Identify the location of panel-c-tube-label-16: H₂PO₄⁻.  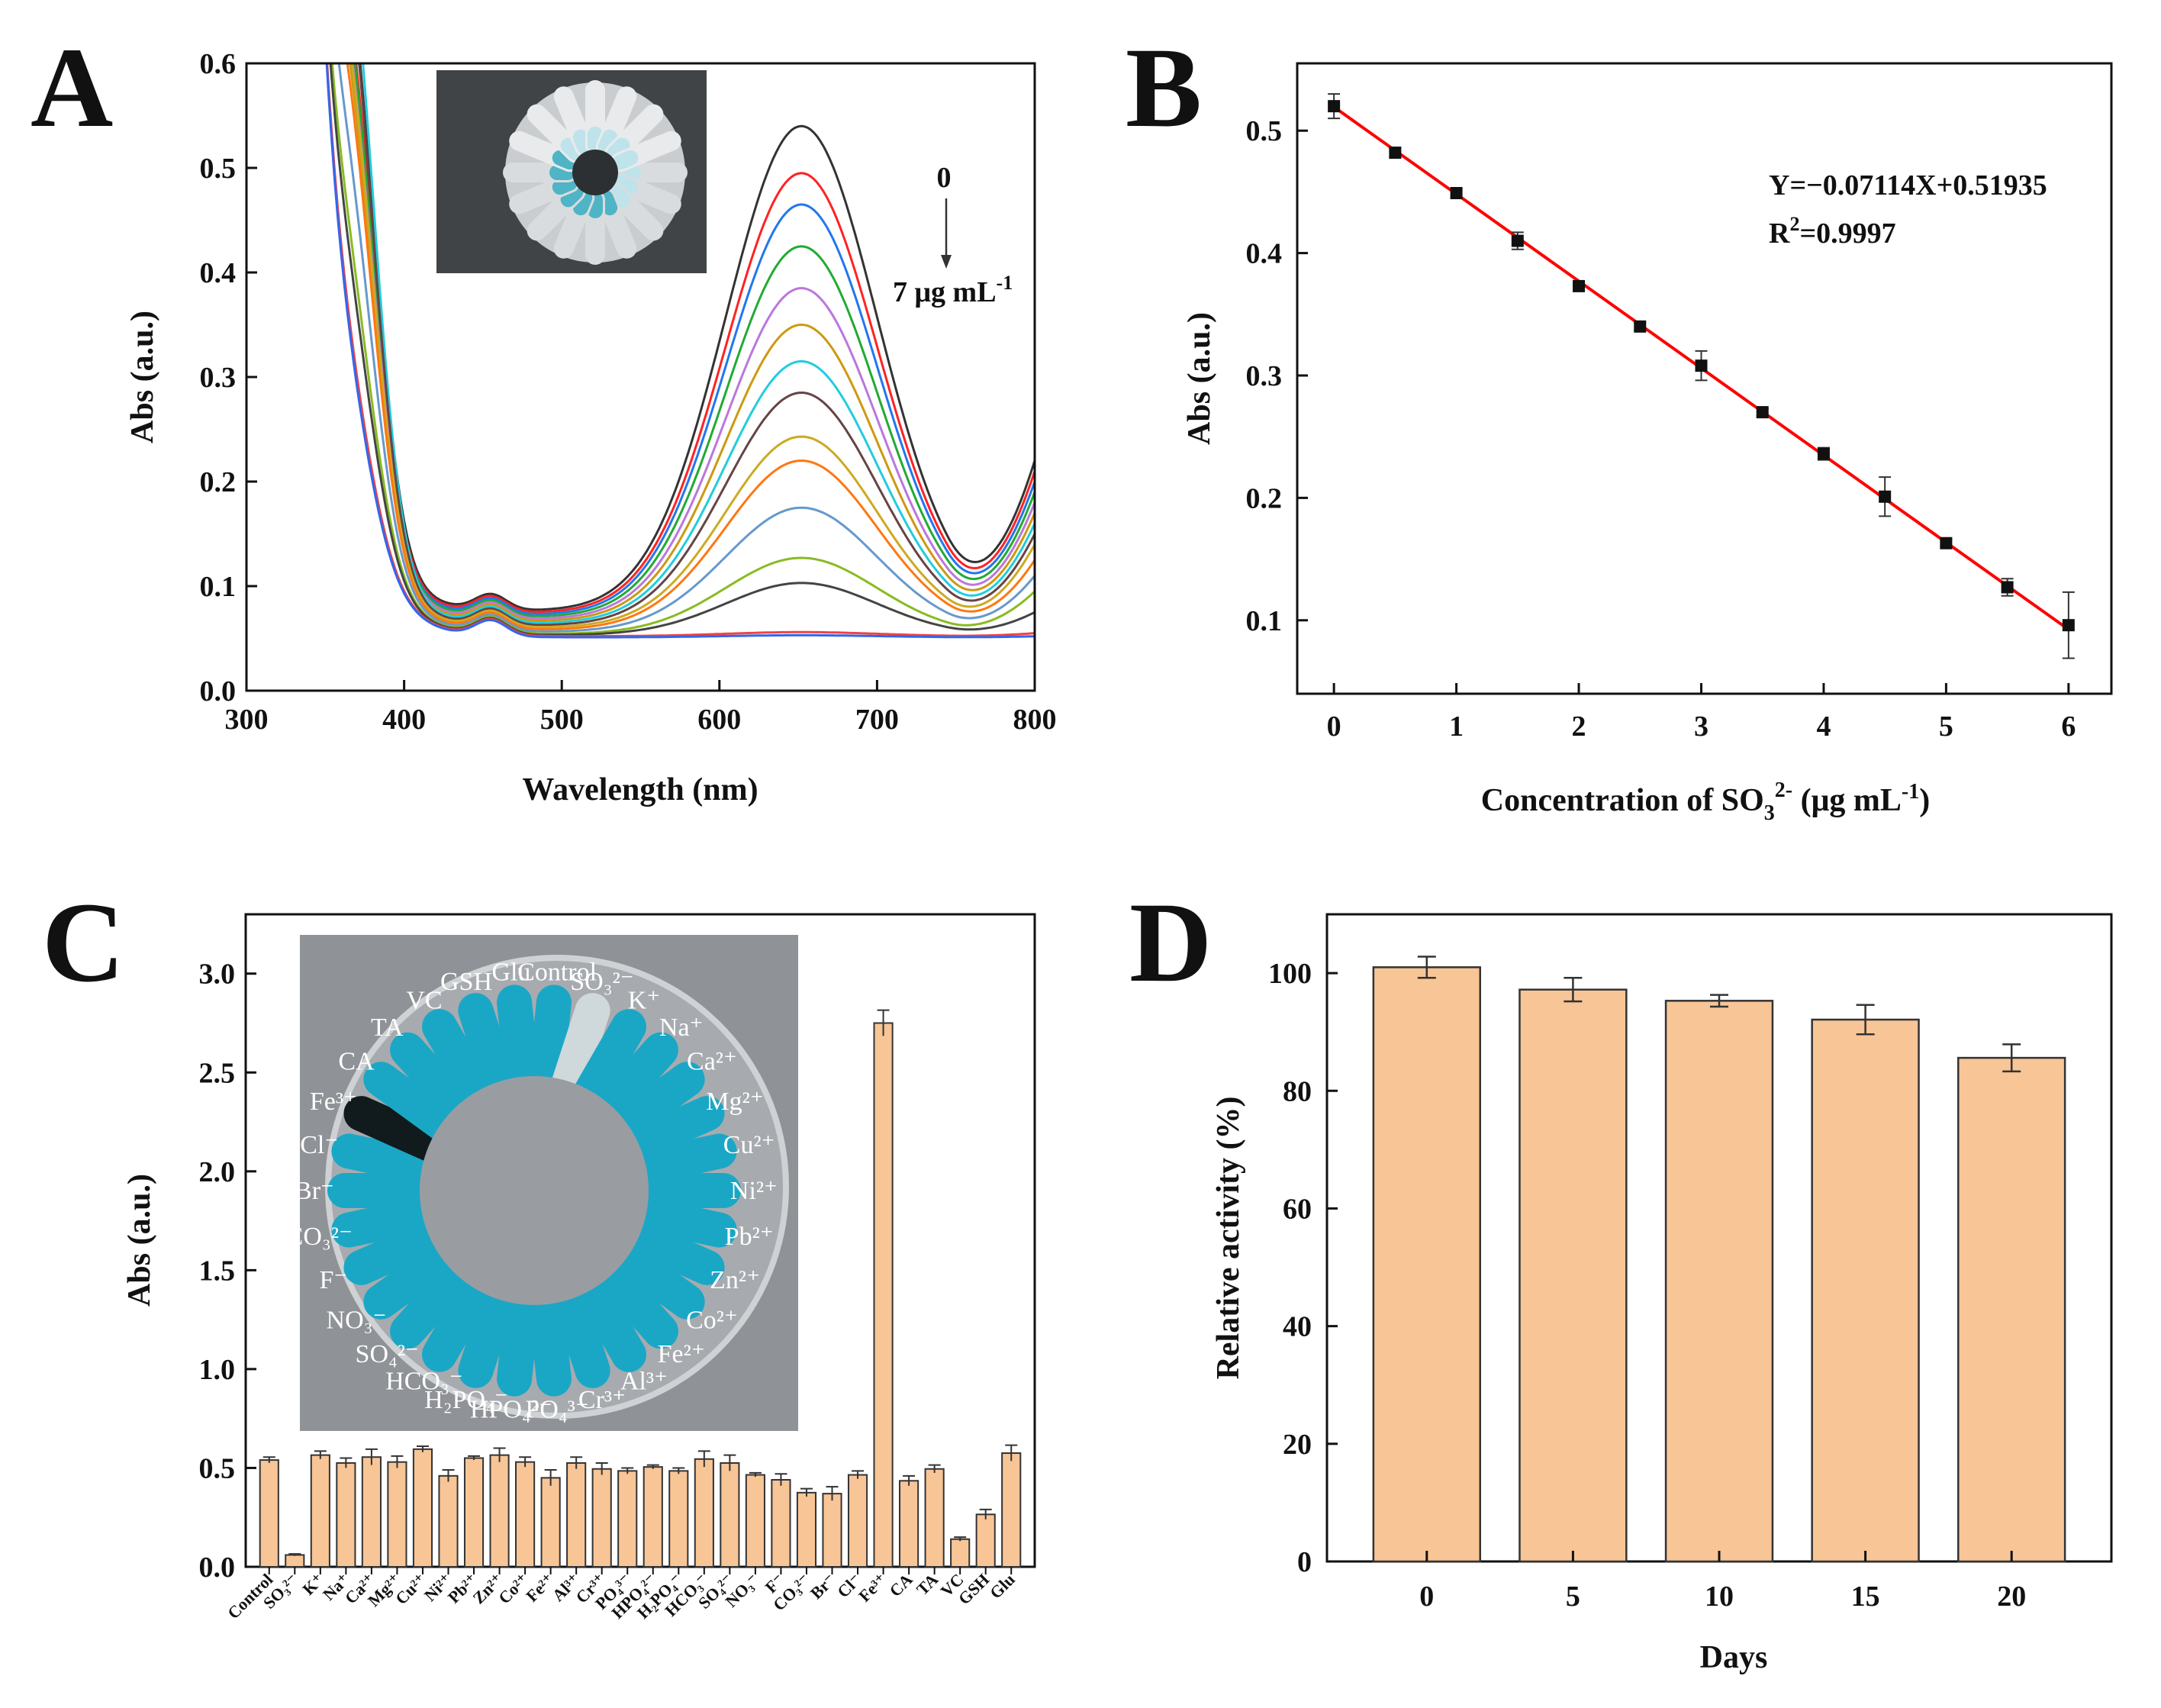
(466, 1400).